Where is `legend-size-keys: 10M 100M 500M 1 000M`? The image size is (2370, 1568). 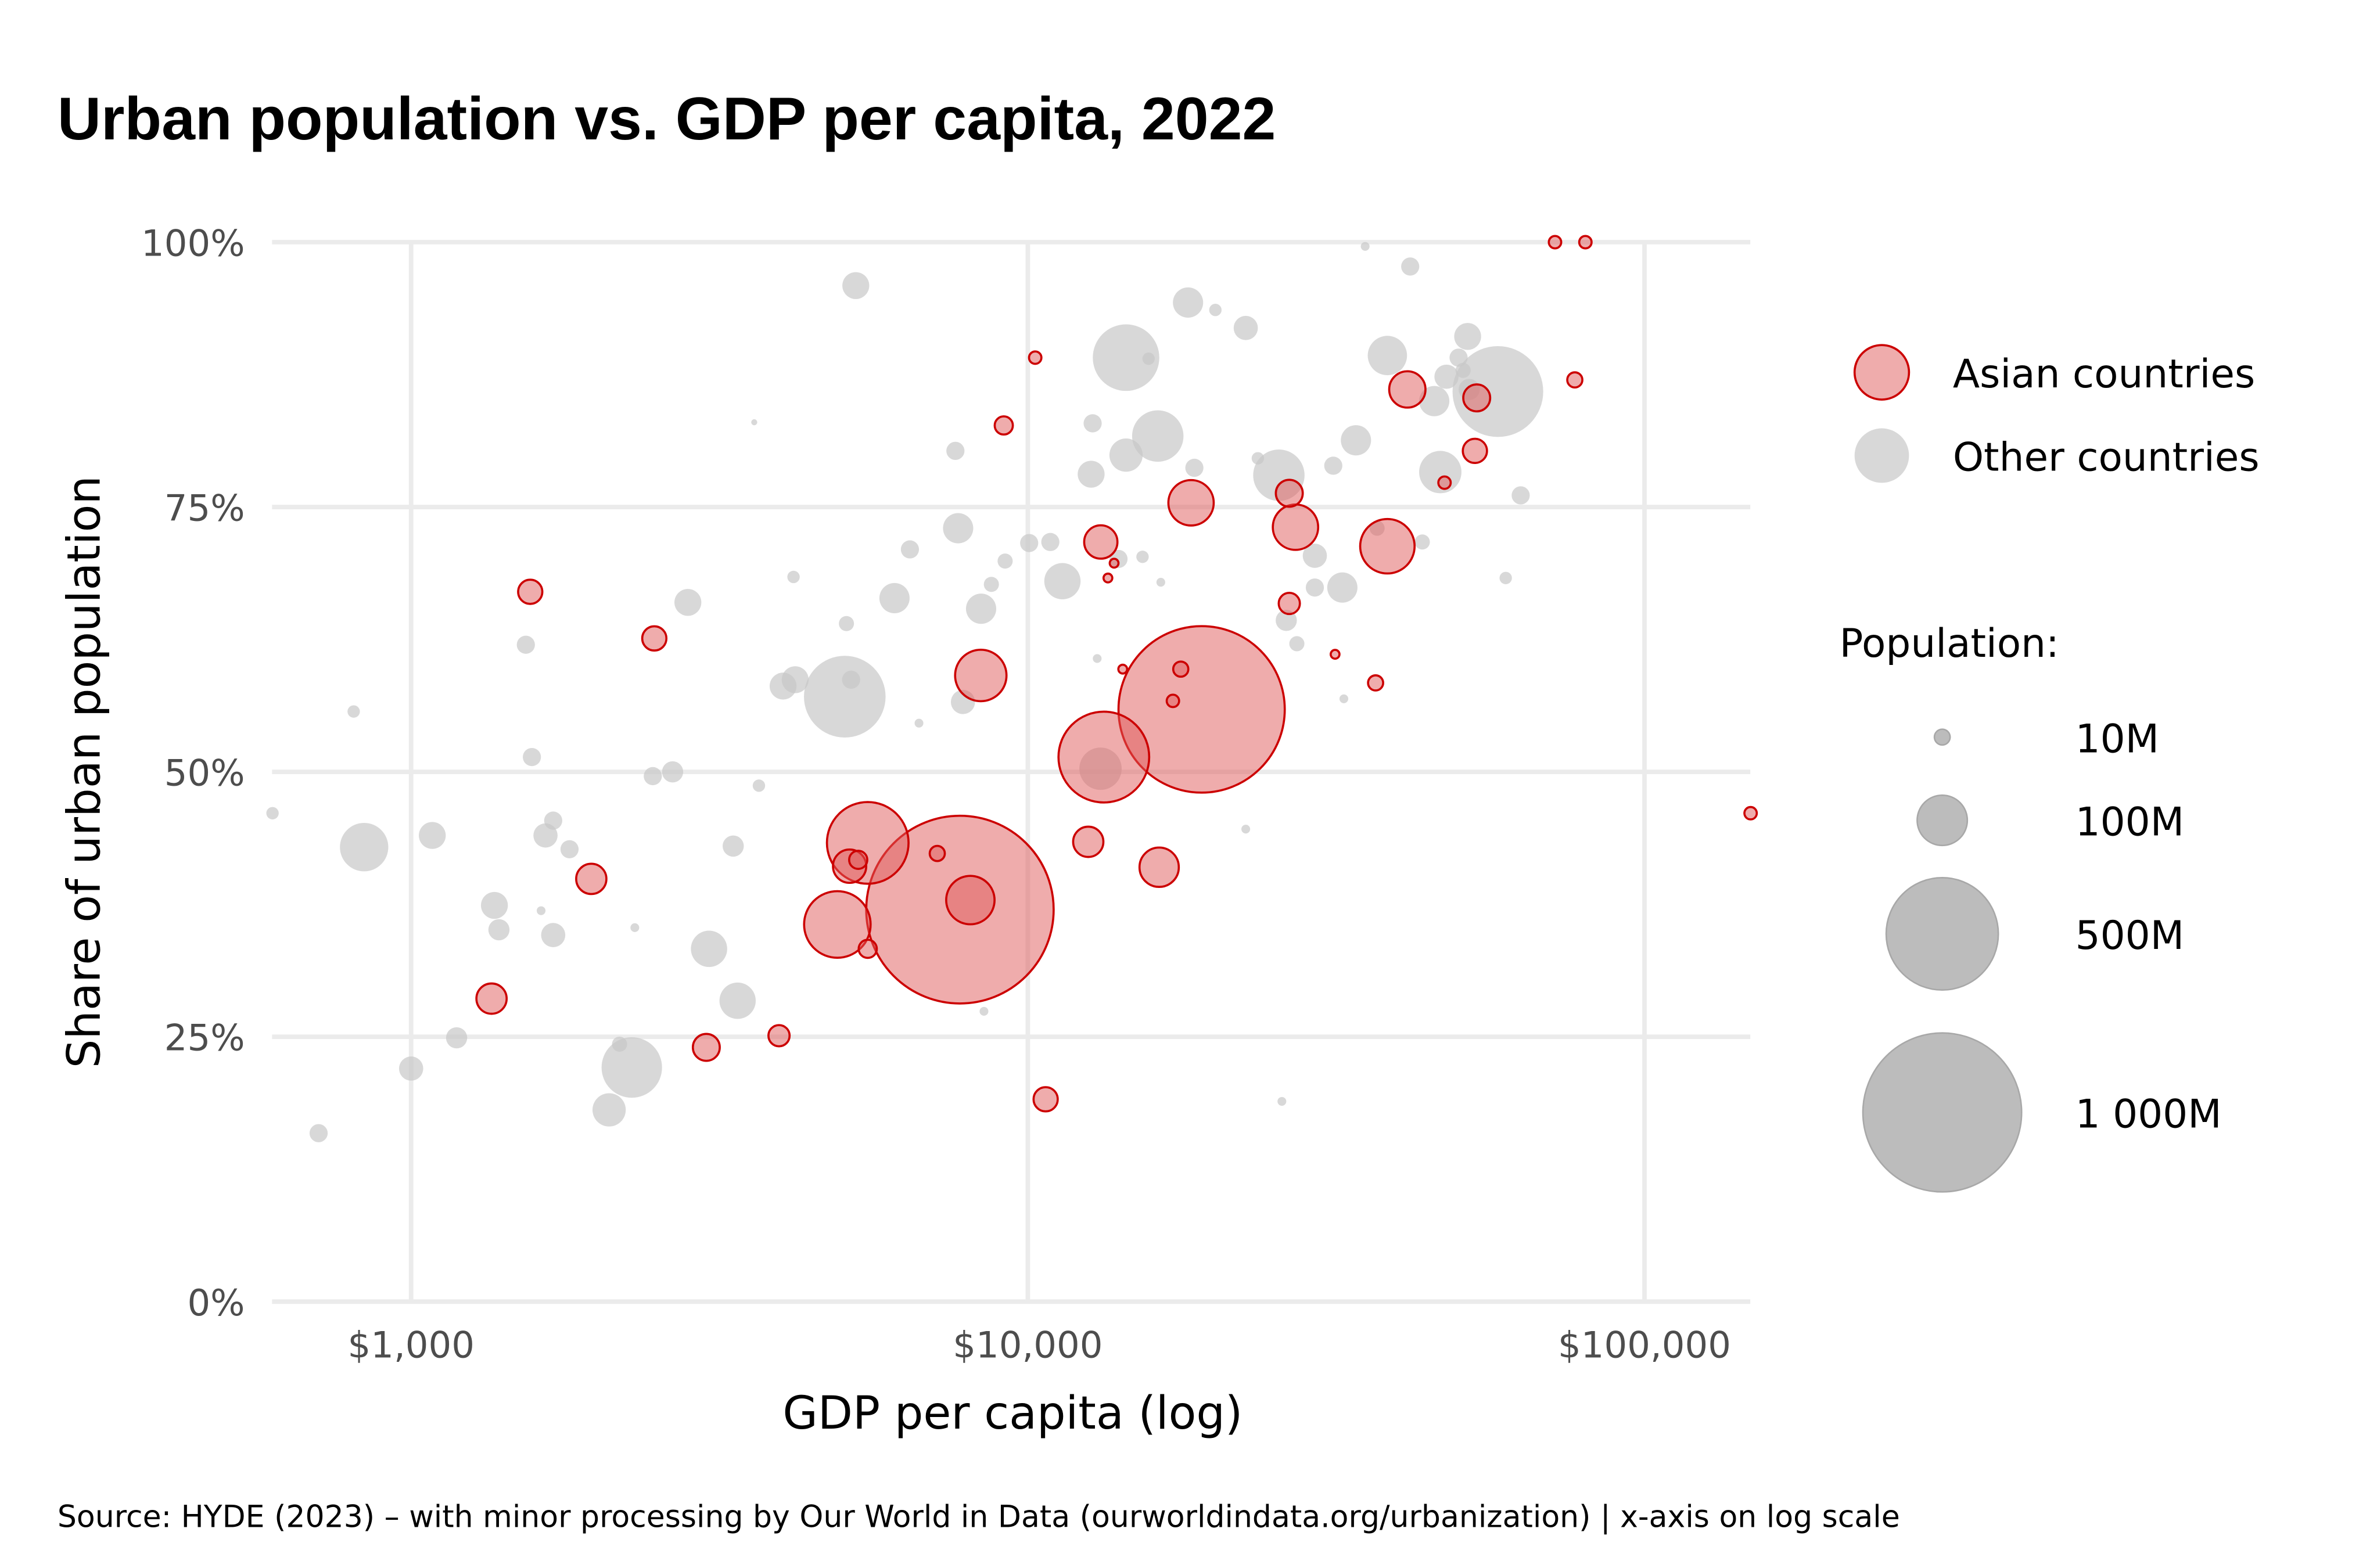
legend-size-keys: 10M 100M 500M 1 000M is located at coordinates (2042, 954).